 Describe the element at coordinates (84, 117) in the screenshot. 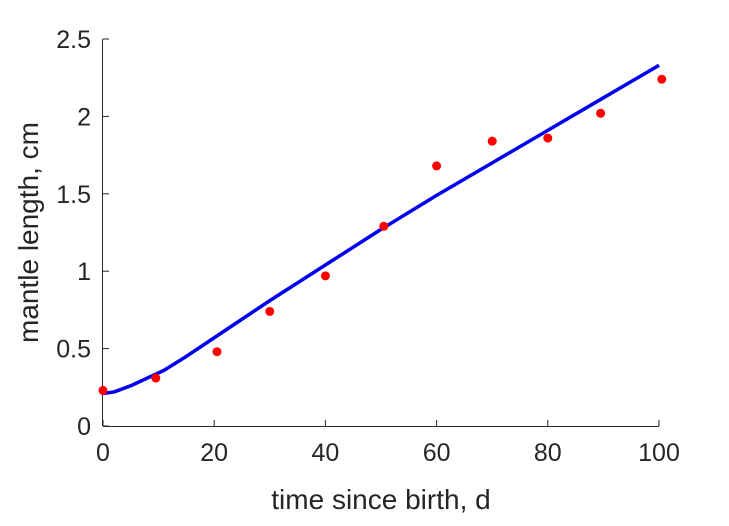

I see `y-tick-label: 2` at that location.